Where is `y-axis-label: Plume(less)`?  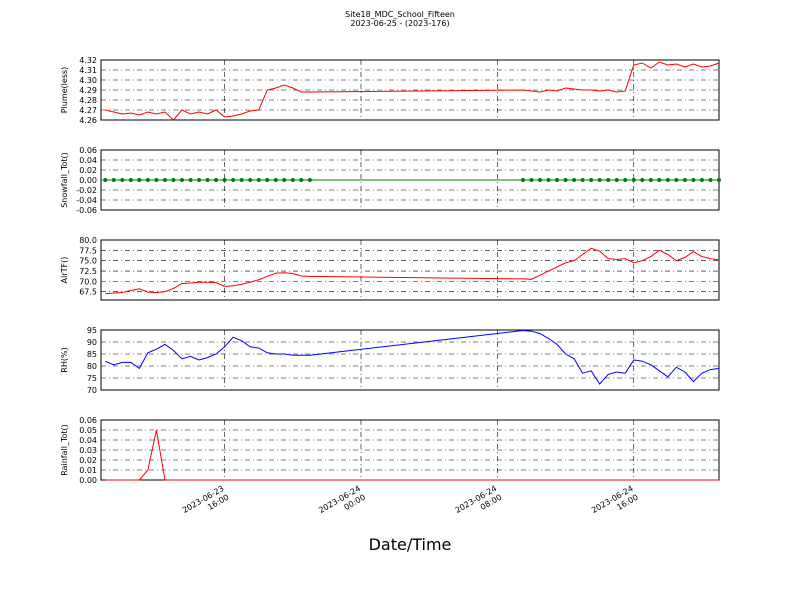
y-axis-label: Plume(less) is located at coordinates (64, 90).